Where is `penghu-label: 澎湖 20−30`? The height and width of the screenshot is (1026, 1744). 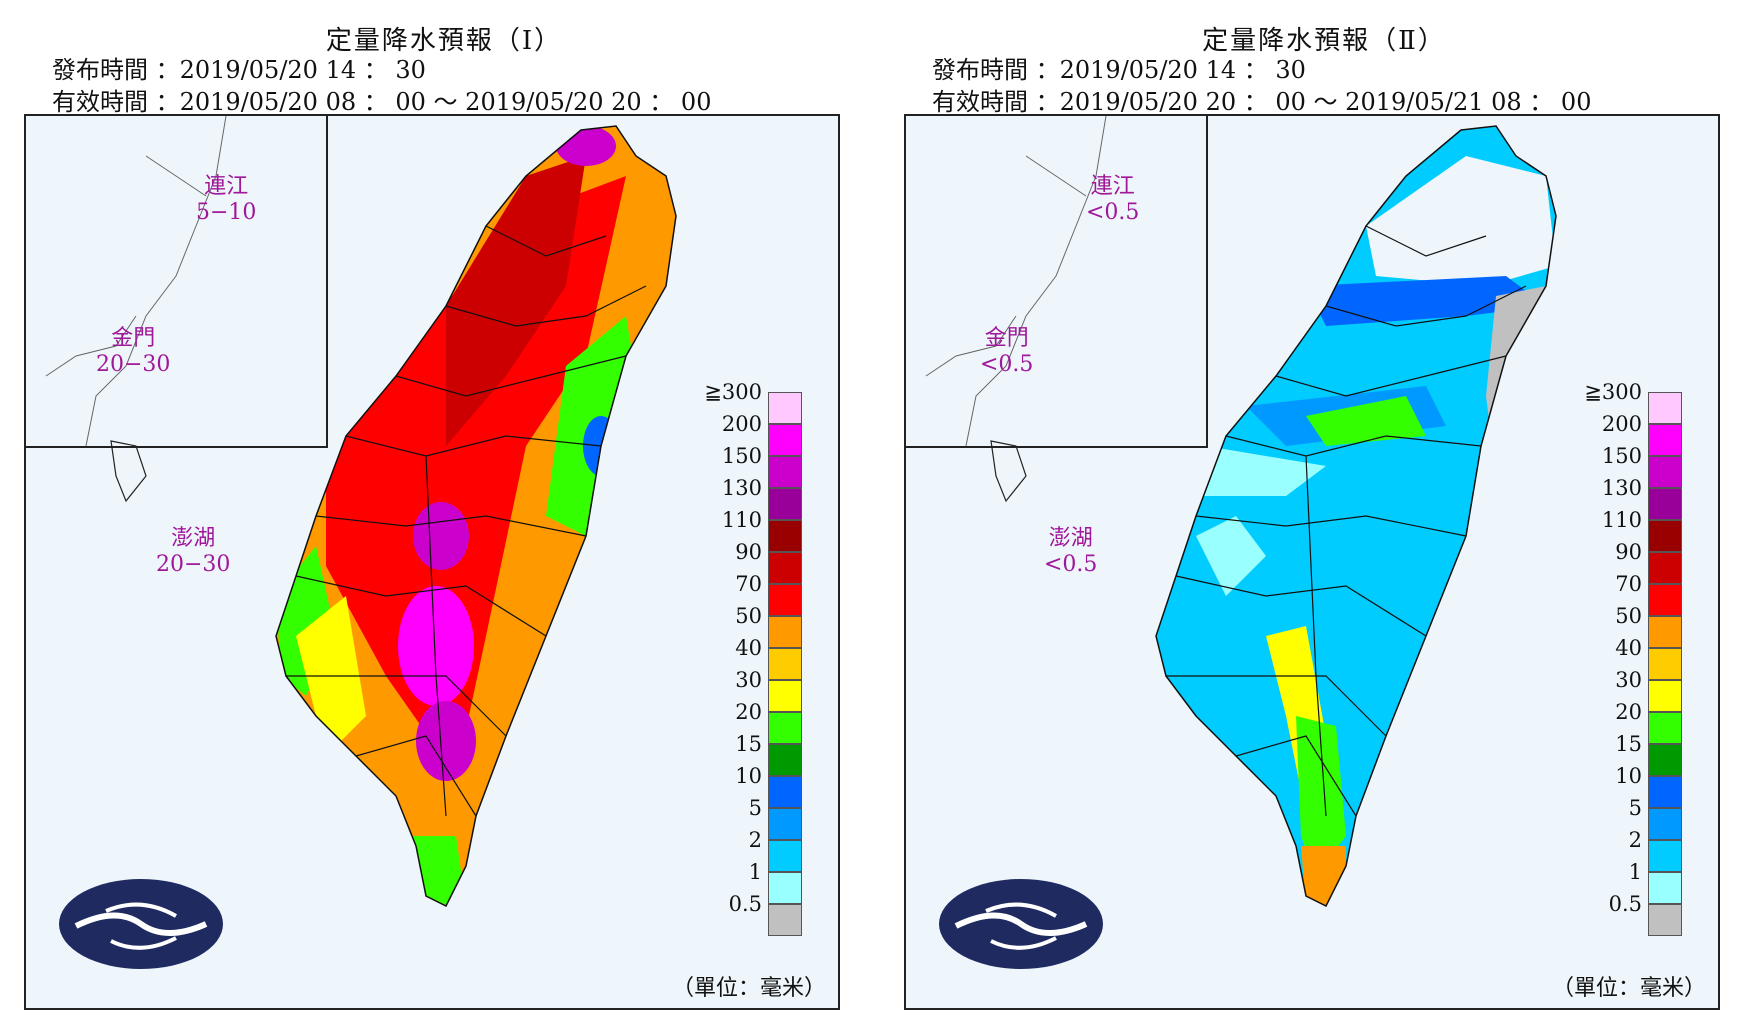
penghu-label: 澎湖 20−30 is located at coordinates (193, 552).